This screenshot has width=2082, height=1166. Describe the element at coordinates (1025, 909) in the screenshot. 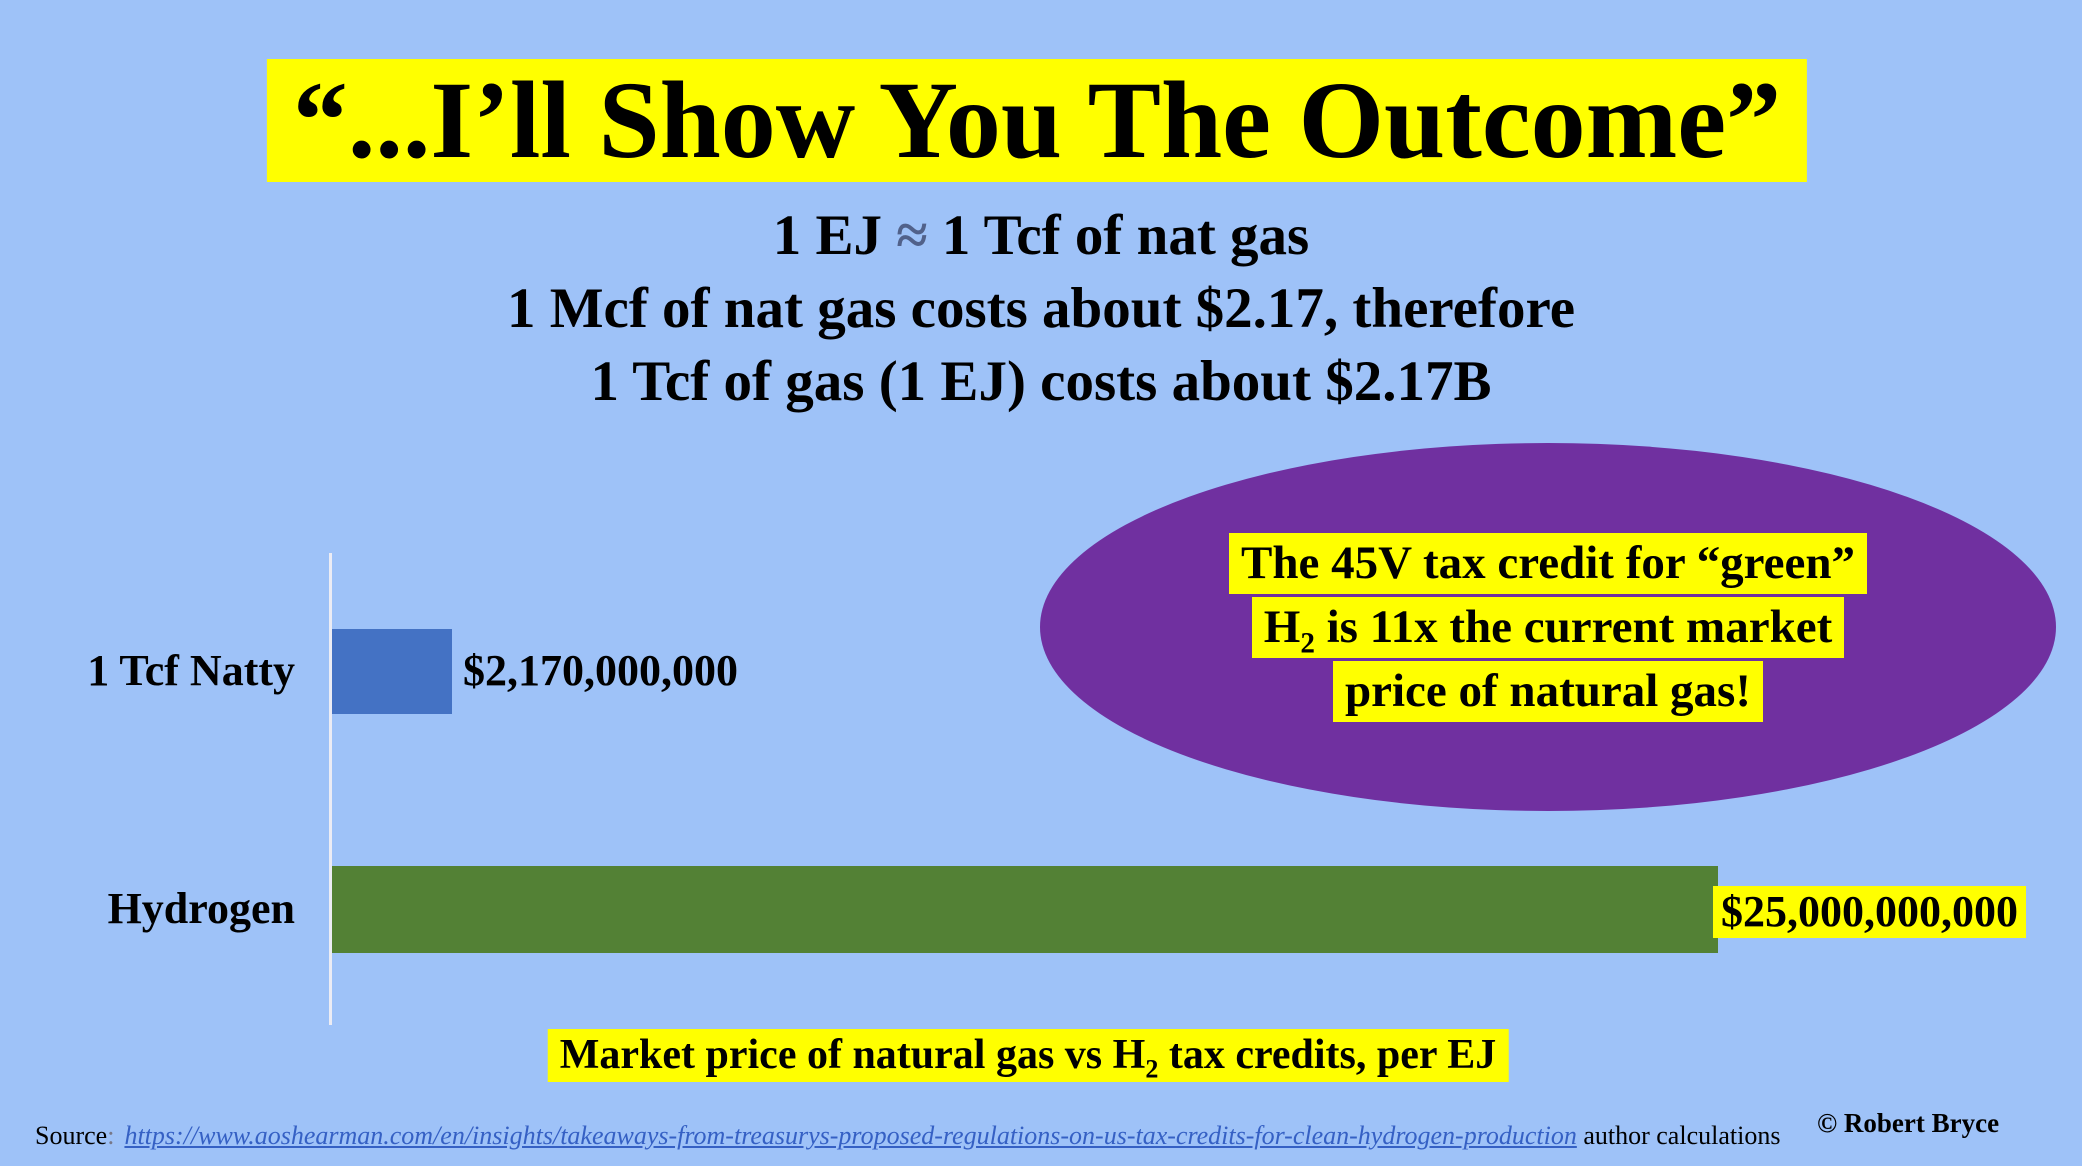

I see `bar-hydrogen` at that location.